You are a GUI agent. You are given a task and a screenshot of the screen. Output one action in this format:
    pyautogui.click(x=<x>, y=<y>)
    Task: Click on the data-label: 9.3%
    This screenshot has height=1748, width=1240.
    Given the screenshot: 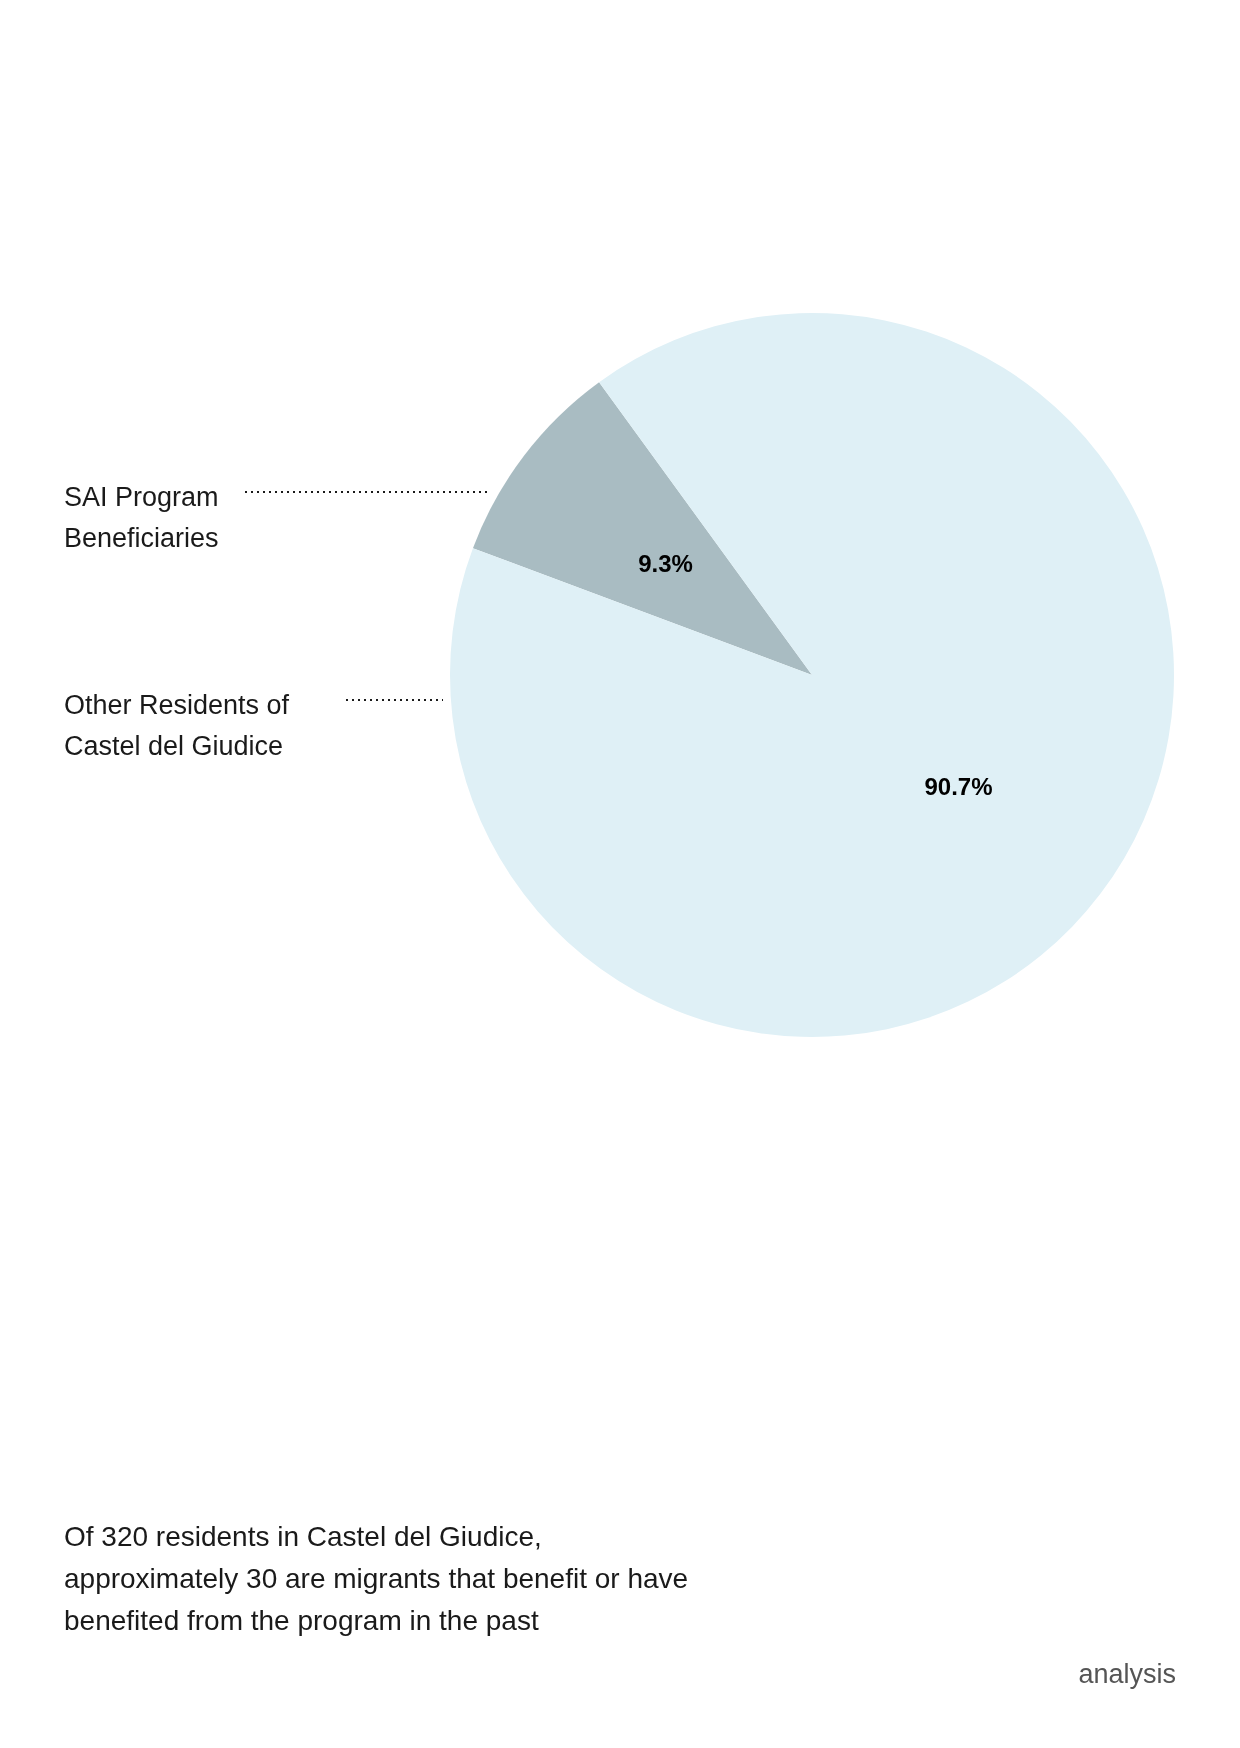 What is the action you would take?
    pyautogui.click(x=665, y=564)
    